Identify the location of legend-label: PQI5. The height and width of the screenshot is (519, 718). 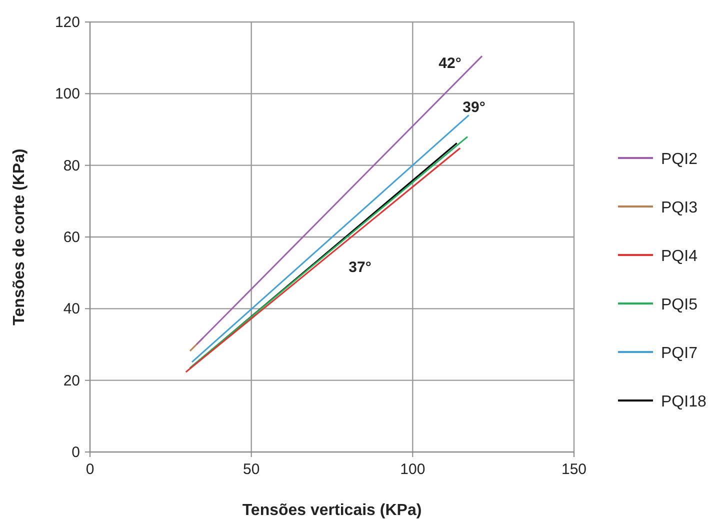
(679, 305).